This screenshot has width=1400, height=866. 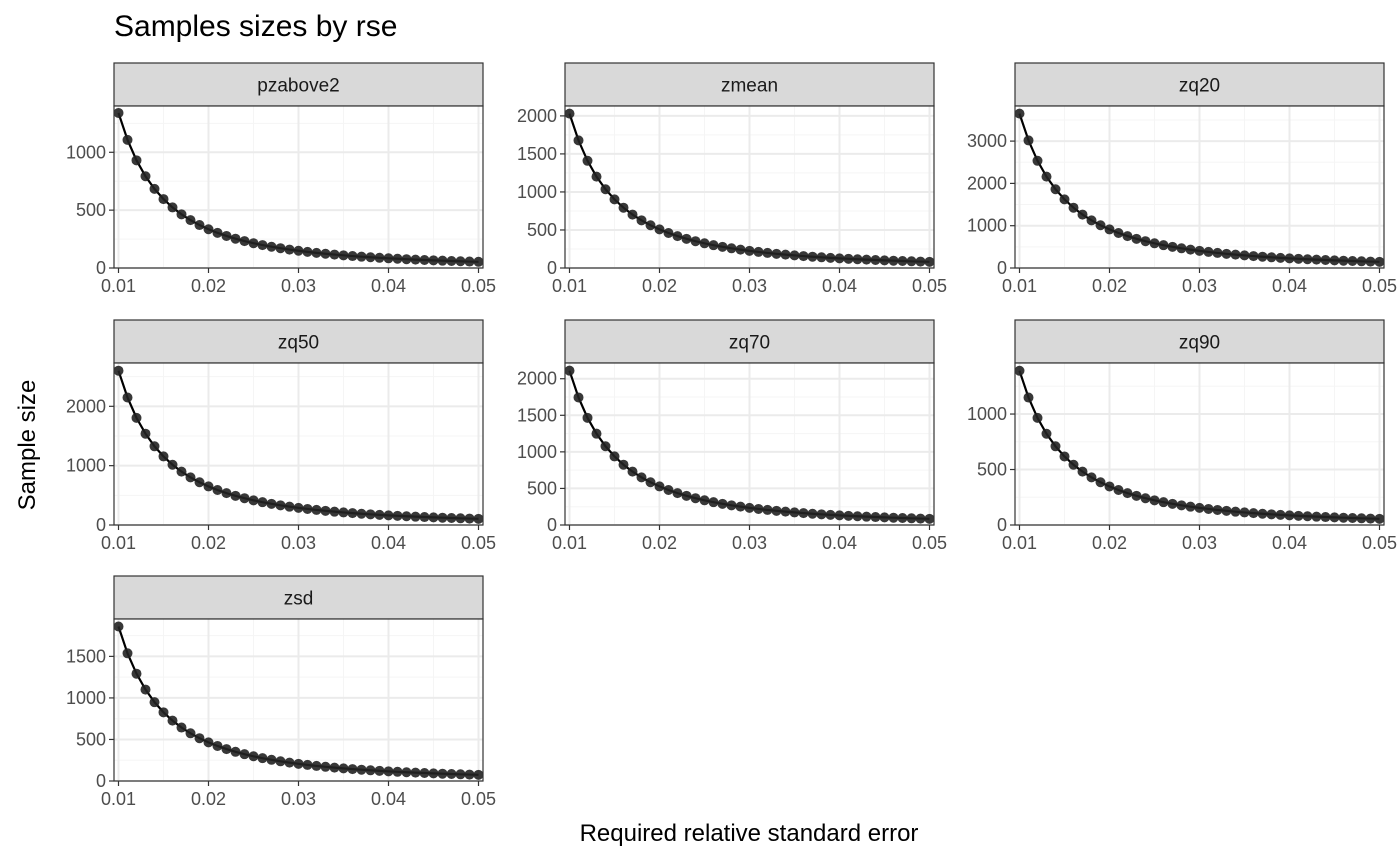 What do you see at coordinates (298, 86) in the screenshot?
I see `strip-label: pzabove2` at bounding box center [298, 86].